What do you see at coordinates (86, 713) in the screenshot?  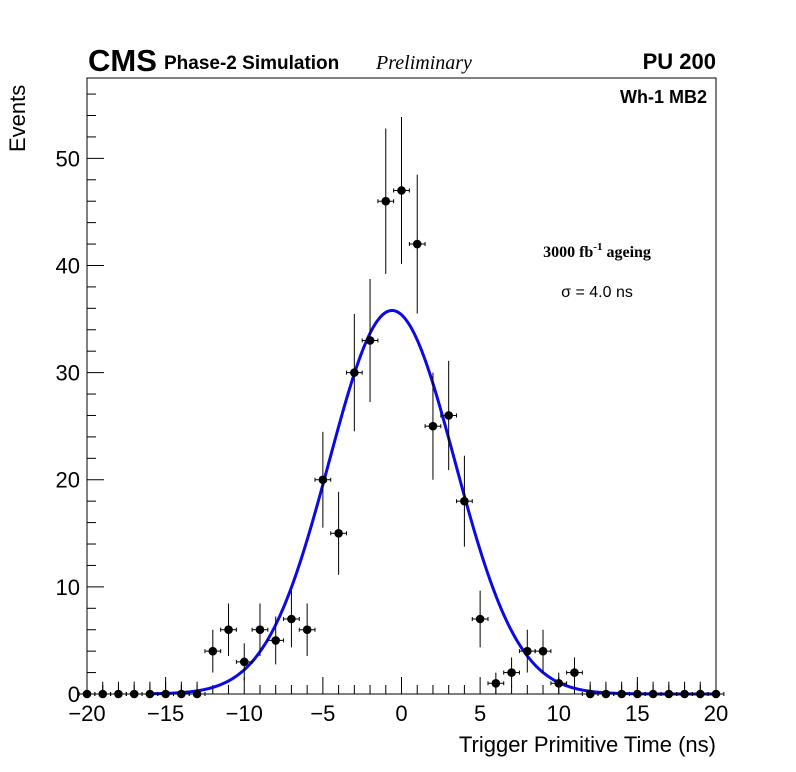 I see `x-tick-label: −20` at bounding box center [86, 713].